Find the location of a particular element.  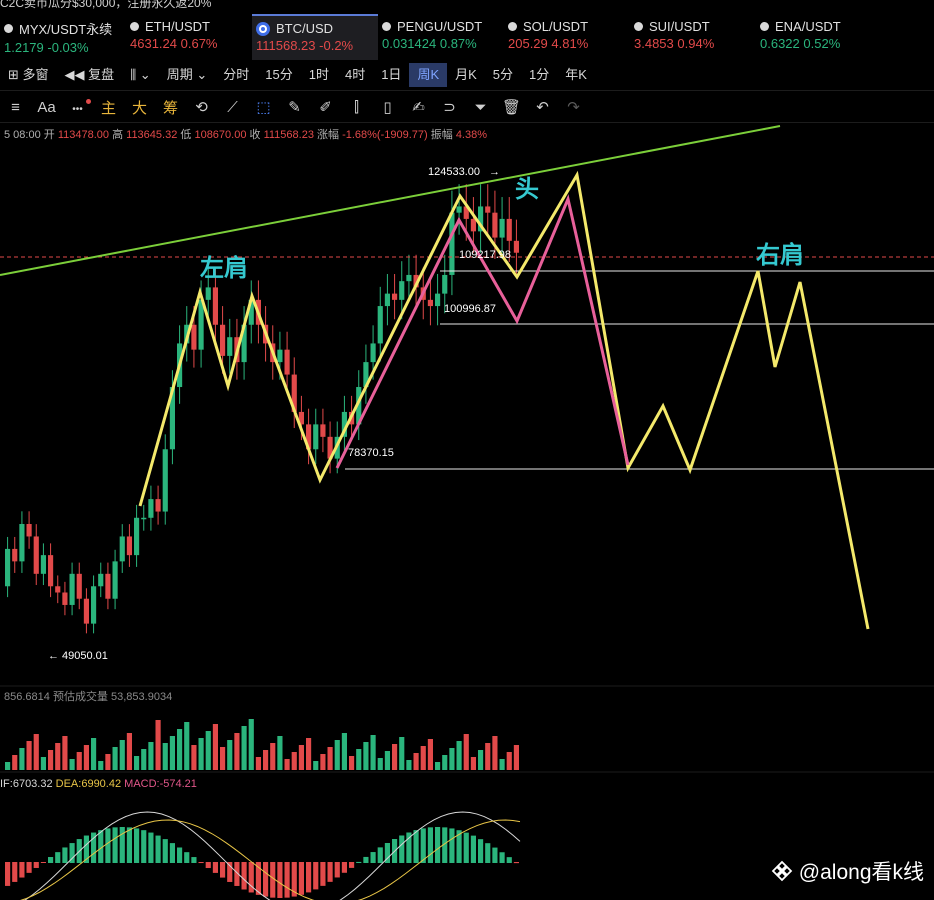

ticker-name: BTC/USD is located at coordinates (305, 28).